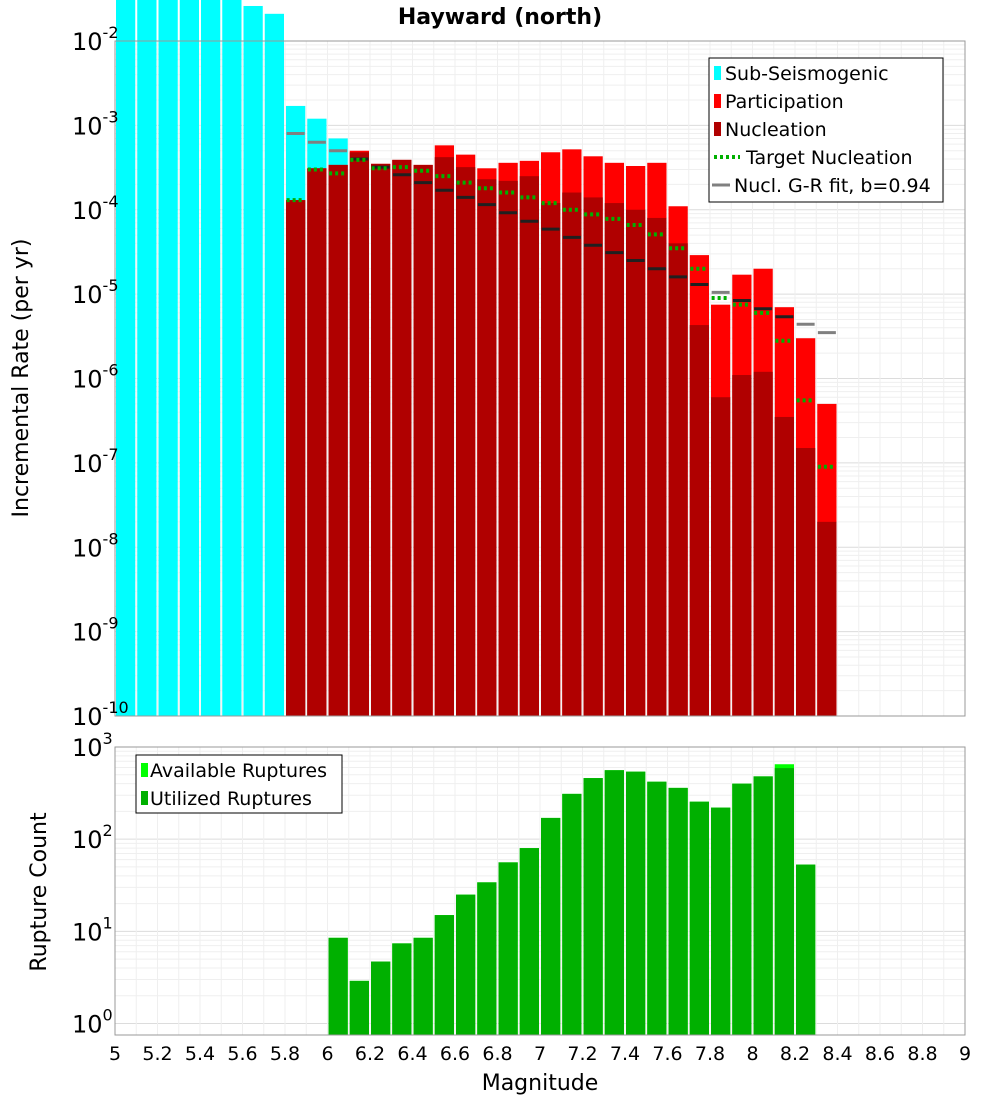 The height and width of the screenshot is (1100, 1000). I want to click on bottom-legend-box, so click(239, 784).